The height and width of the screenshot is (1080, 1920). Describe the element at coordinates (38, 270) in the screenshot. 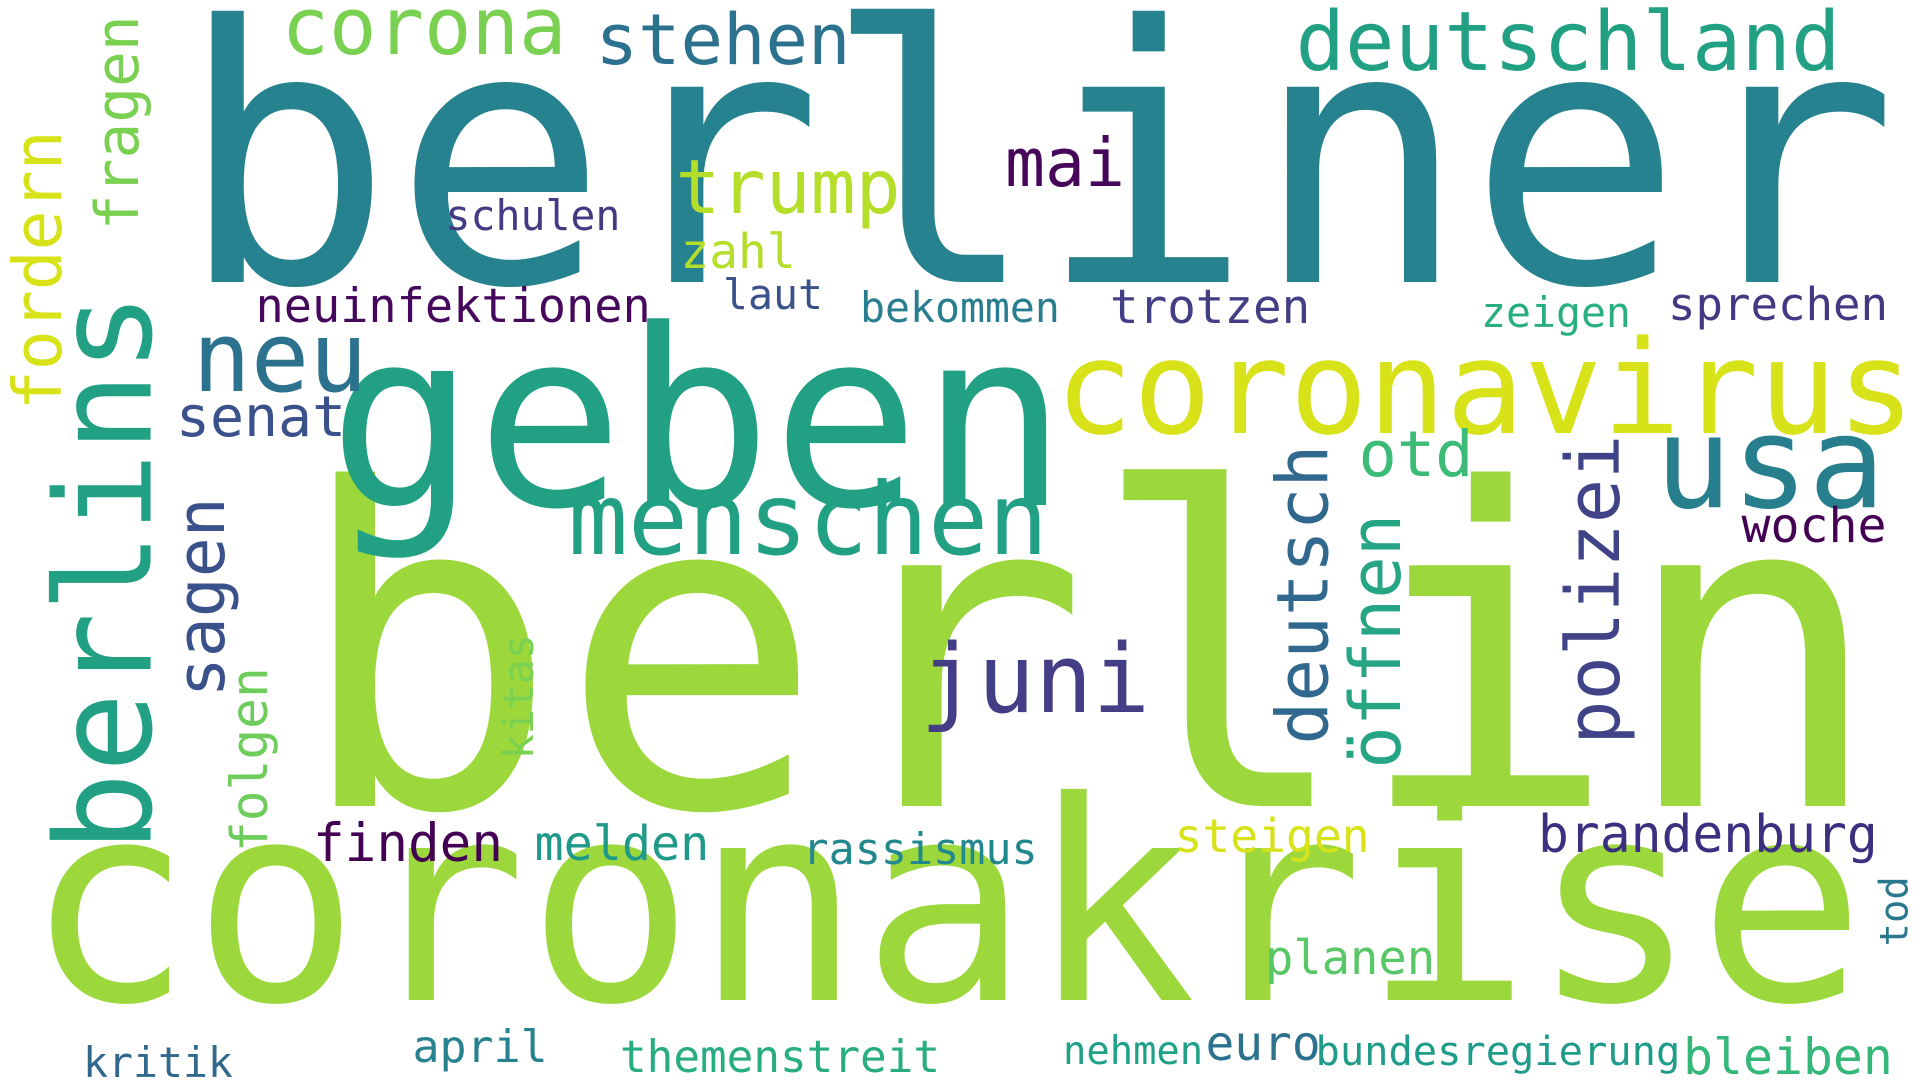

I see `word-fordern: fordern` at that location.